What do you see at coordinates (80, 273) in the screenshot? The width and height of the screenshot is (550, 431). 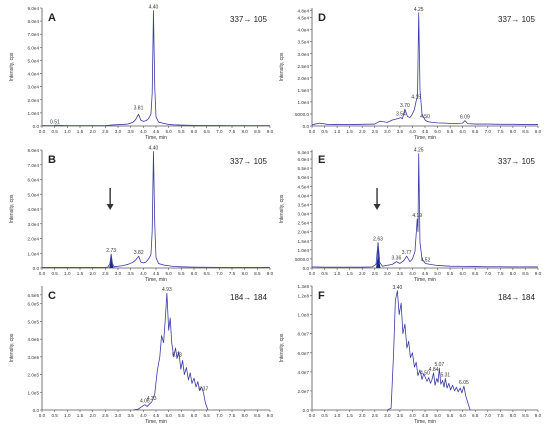 I see `x-tick-label: 1.5` at bounding box center [80, 273].